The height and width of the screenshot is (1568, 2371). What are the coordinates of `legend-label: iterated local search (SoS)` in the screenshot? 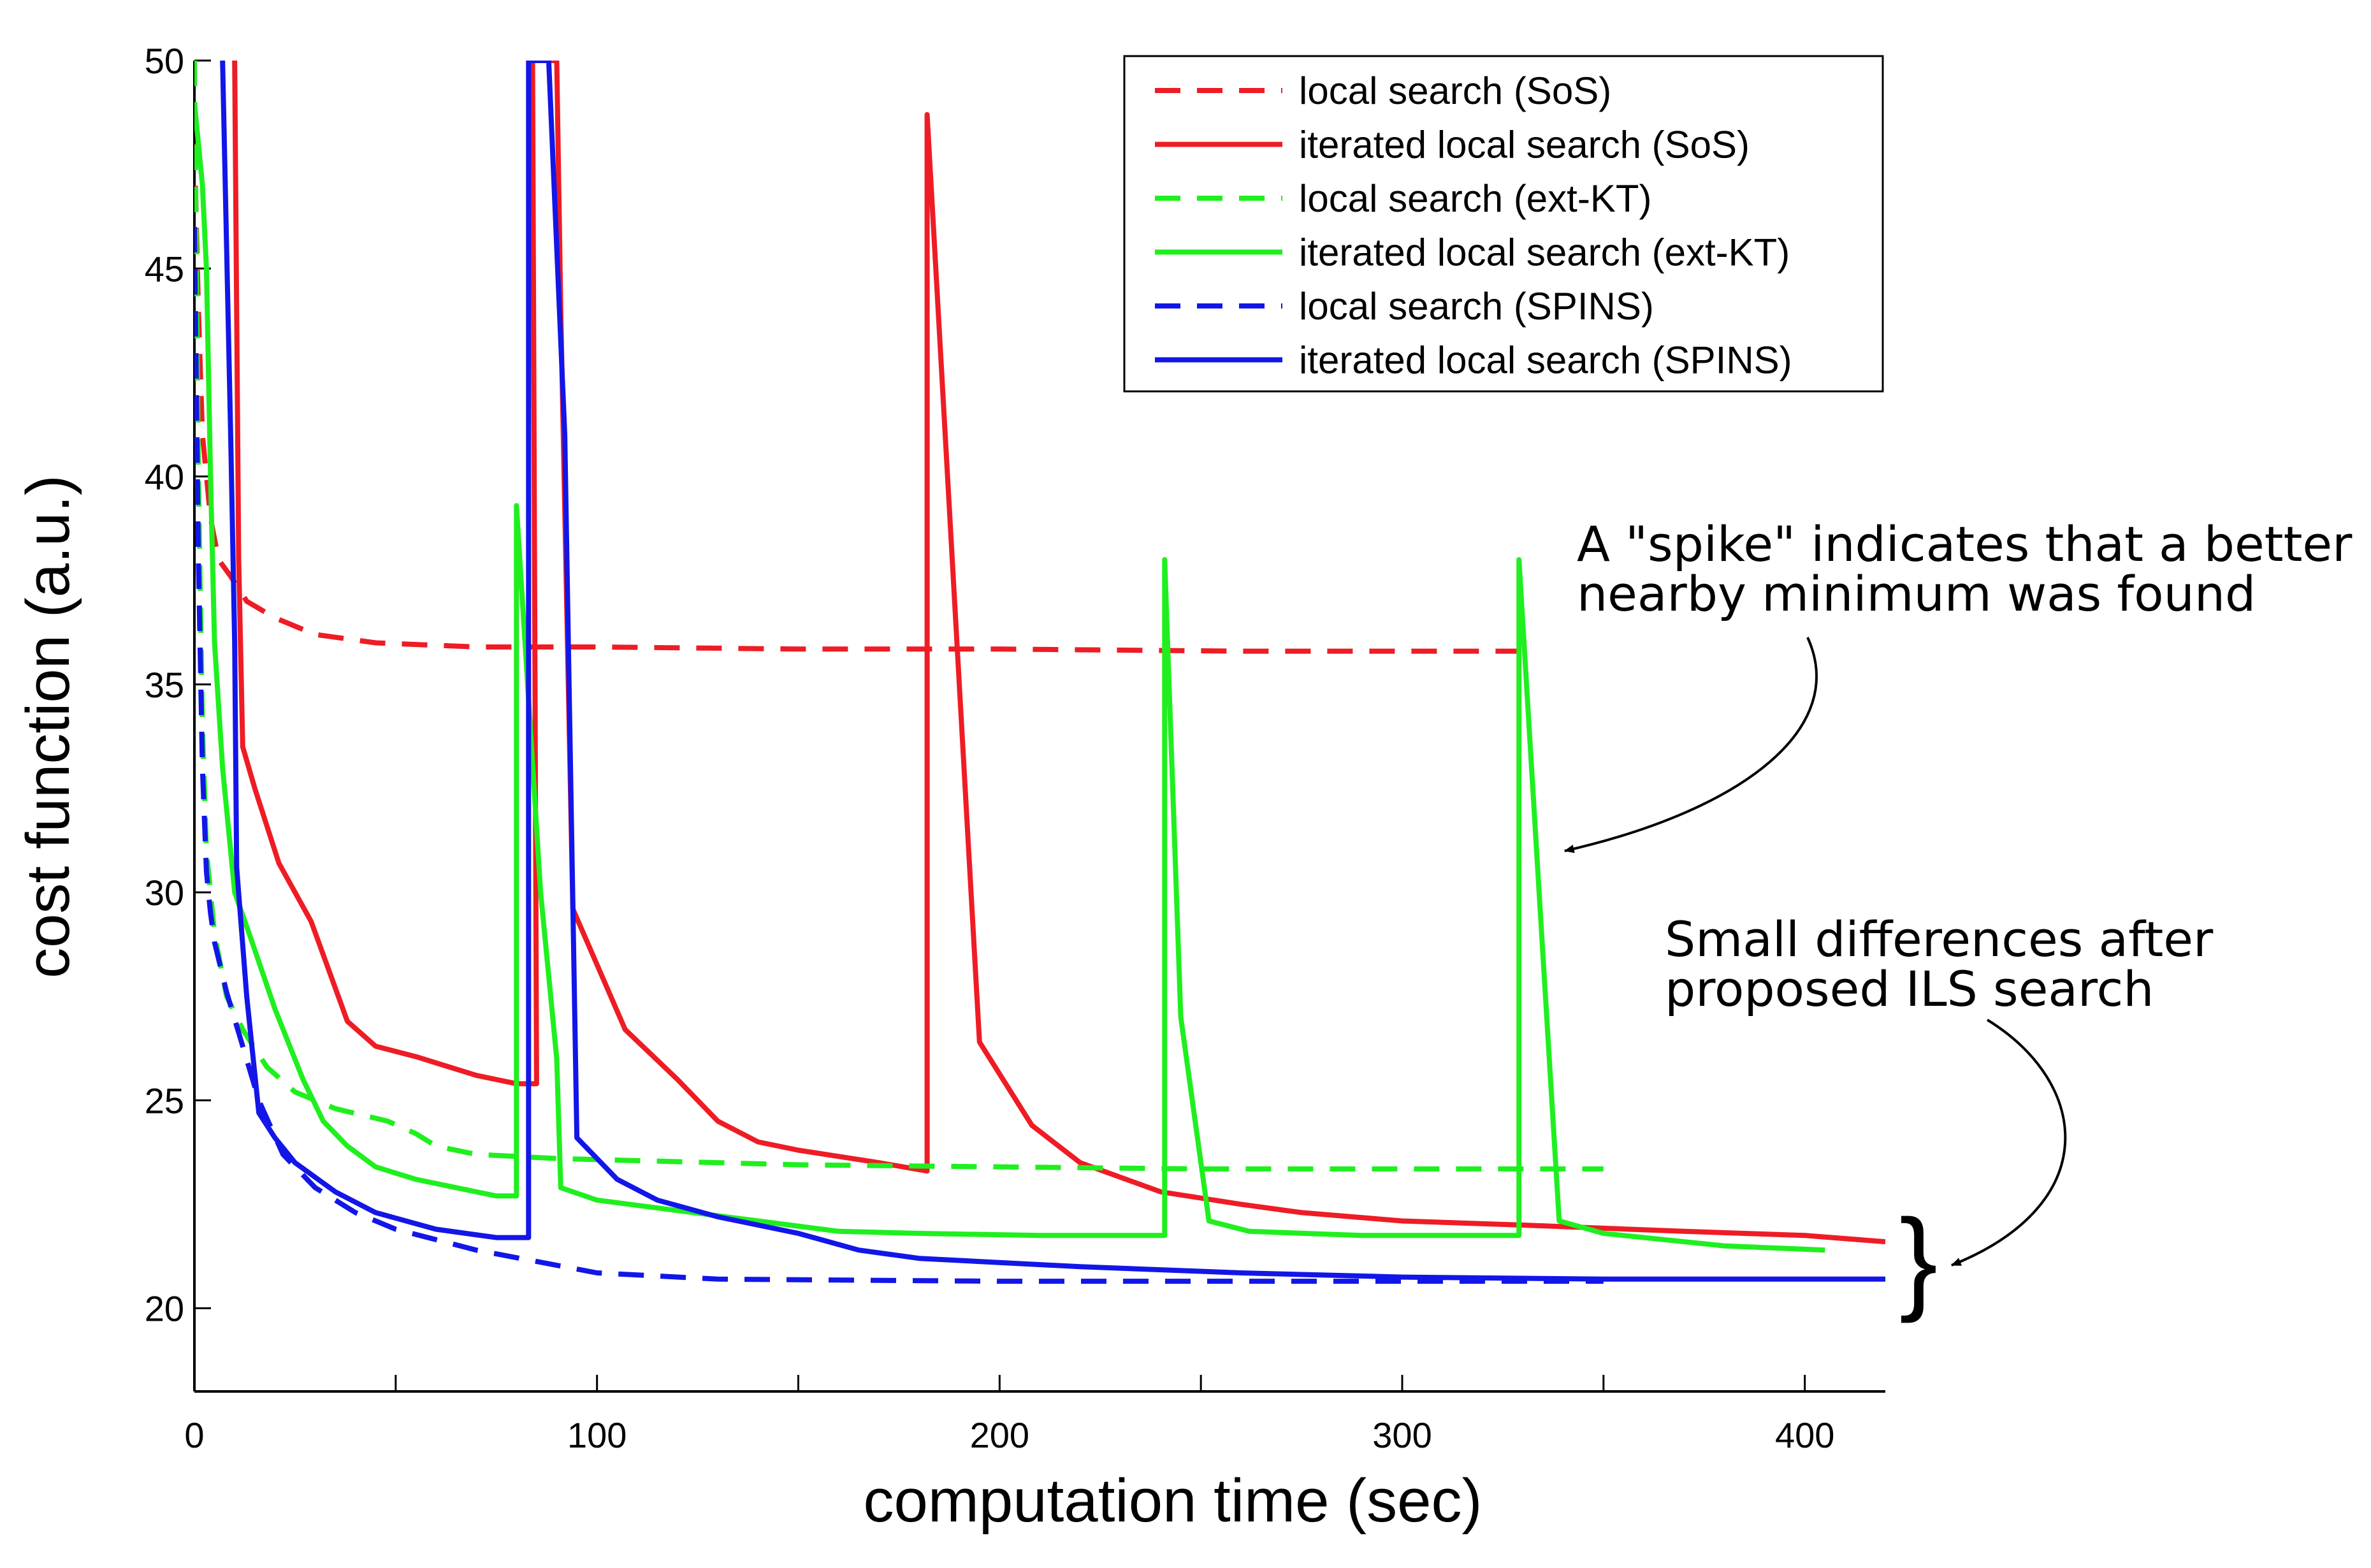 It's located at (1524, 145).